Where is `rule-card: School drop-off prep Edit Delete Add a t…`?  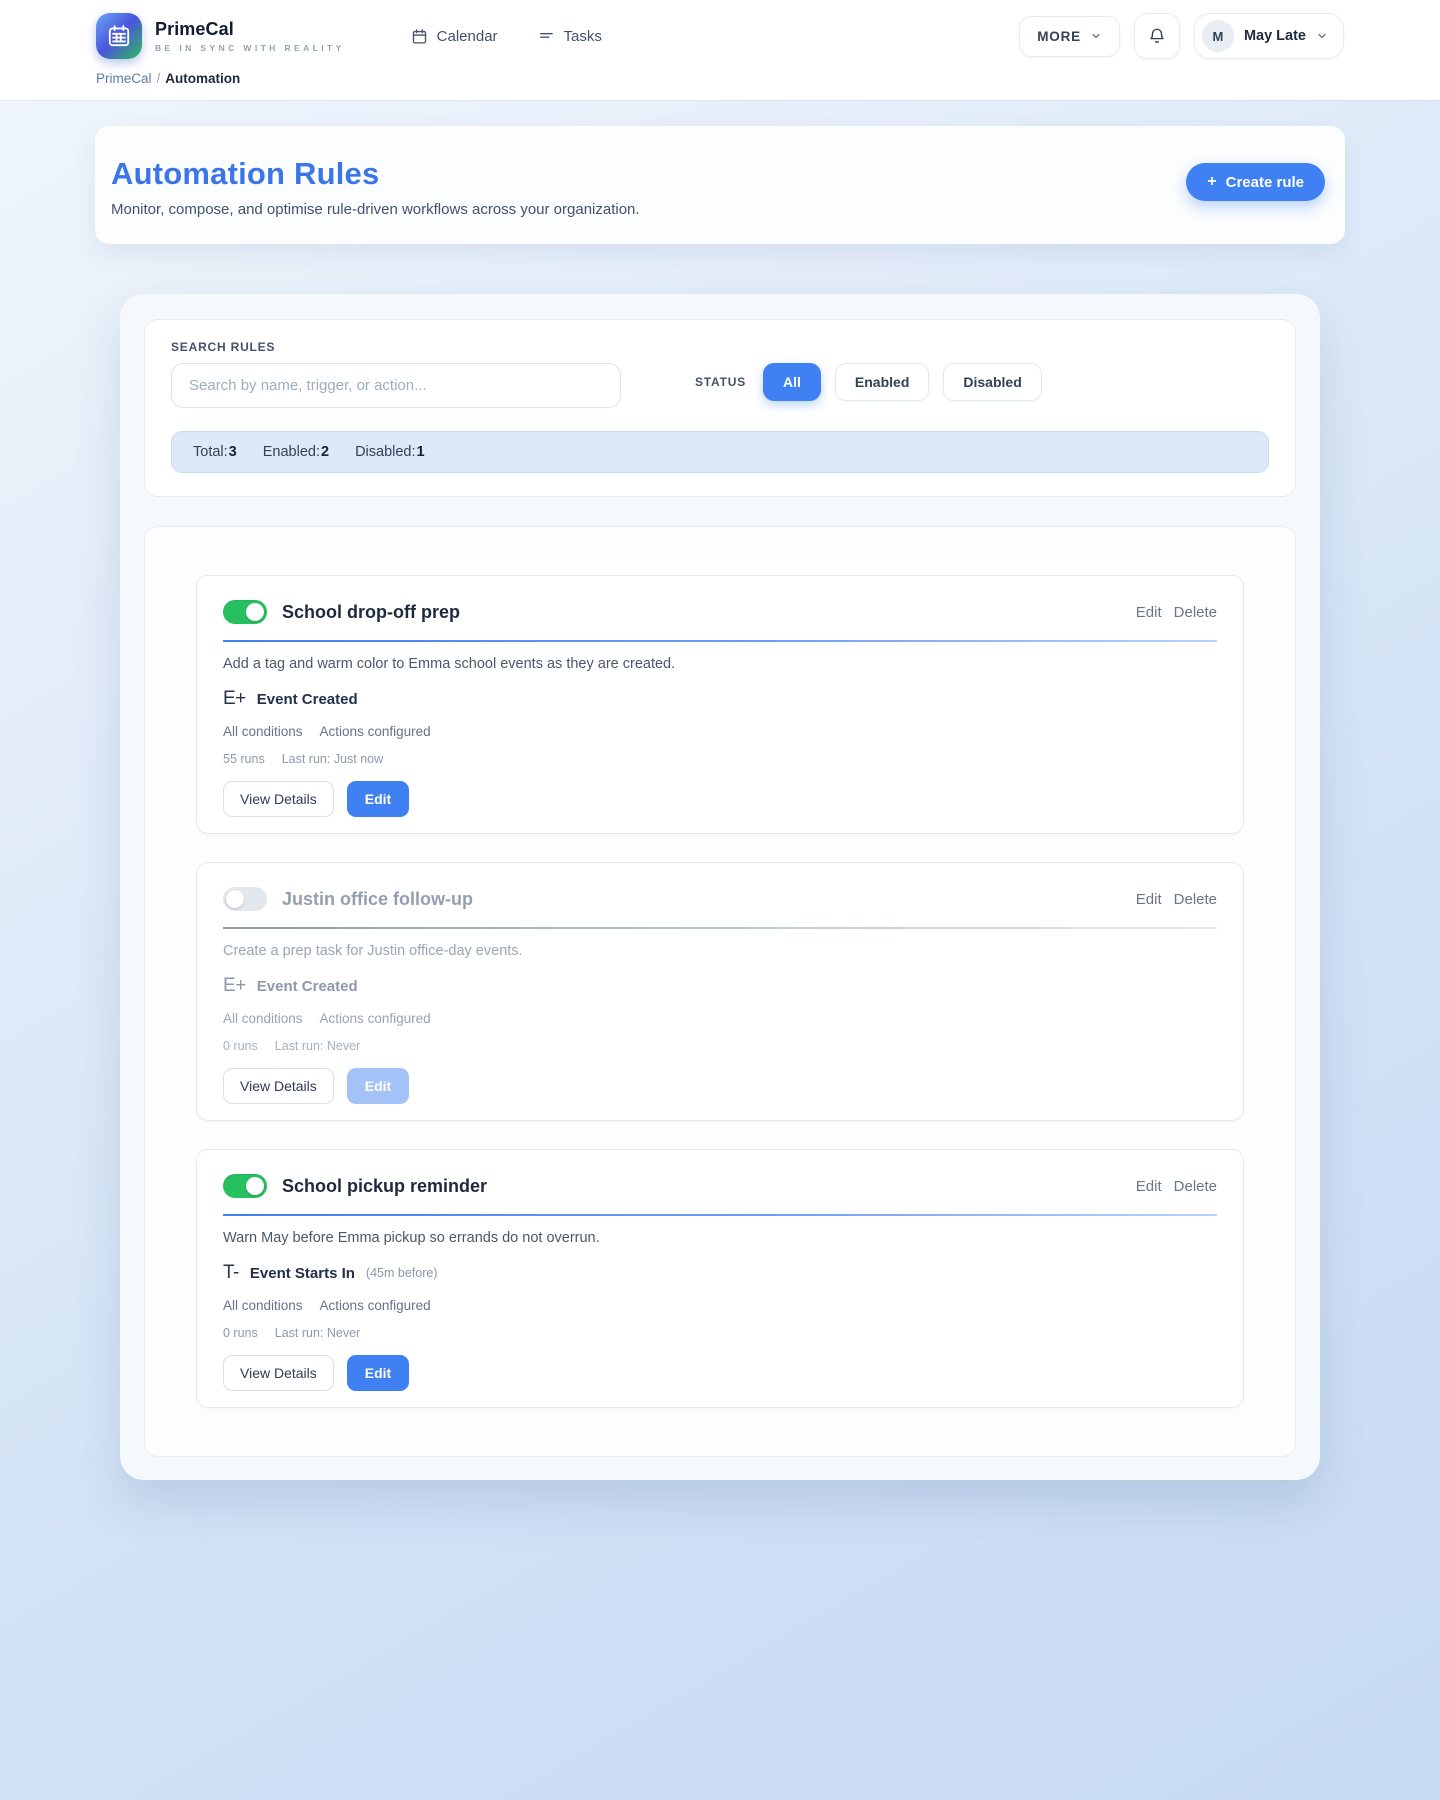 rule-card: School drop-off prep Edit Delete Add a t… is located at coordinates (720, 704).